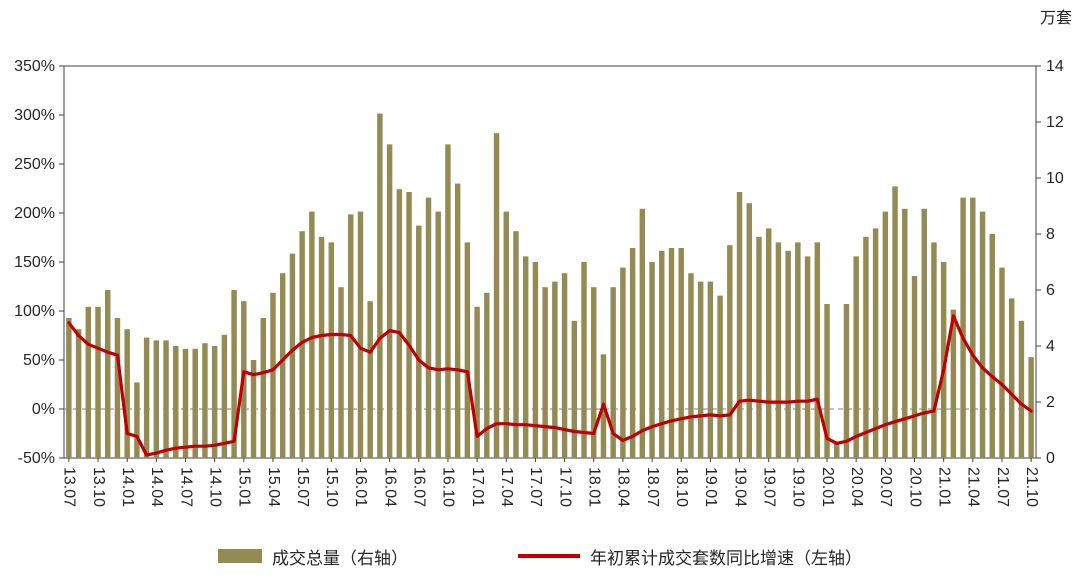 Image resolution: width=1080 pixels, height=578 pixels. I want to click on left-axis-tick-label: 300%, so click(34, 115).